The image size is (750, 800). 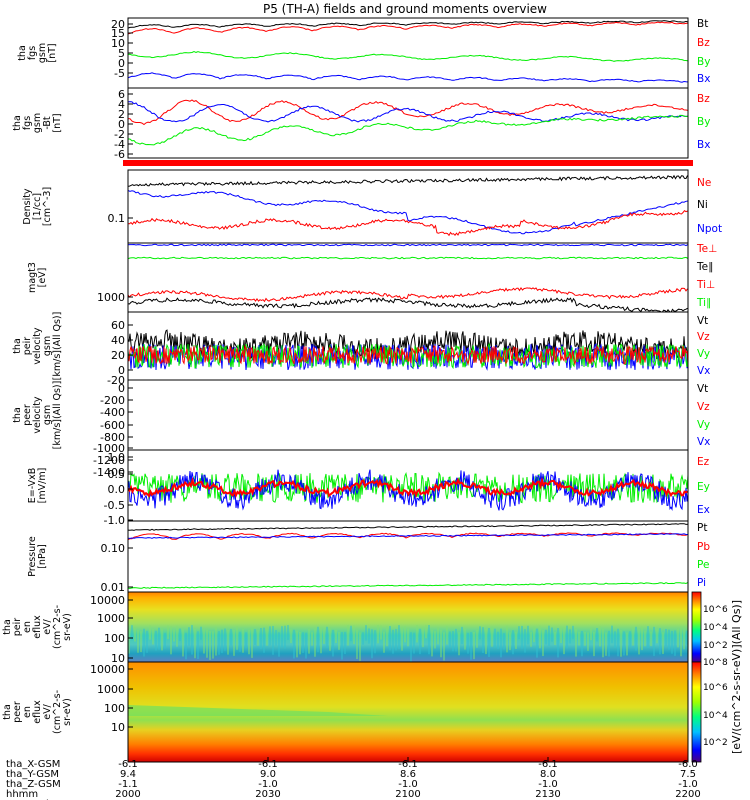 I want to click on ylabel-peir-spec-0: tha, so click(x=7, y=627).